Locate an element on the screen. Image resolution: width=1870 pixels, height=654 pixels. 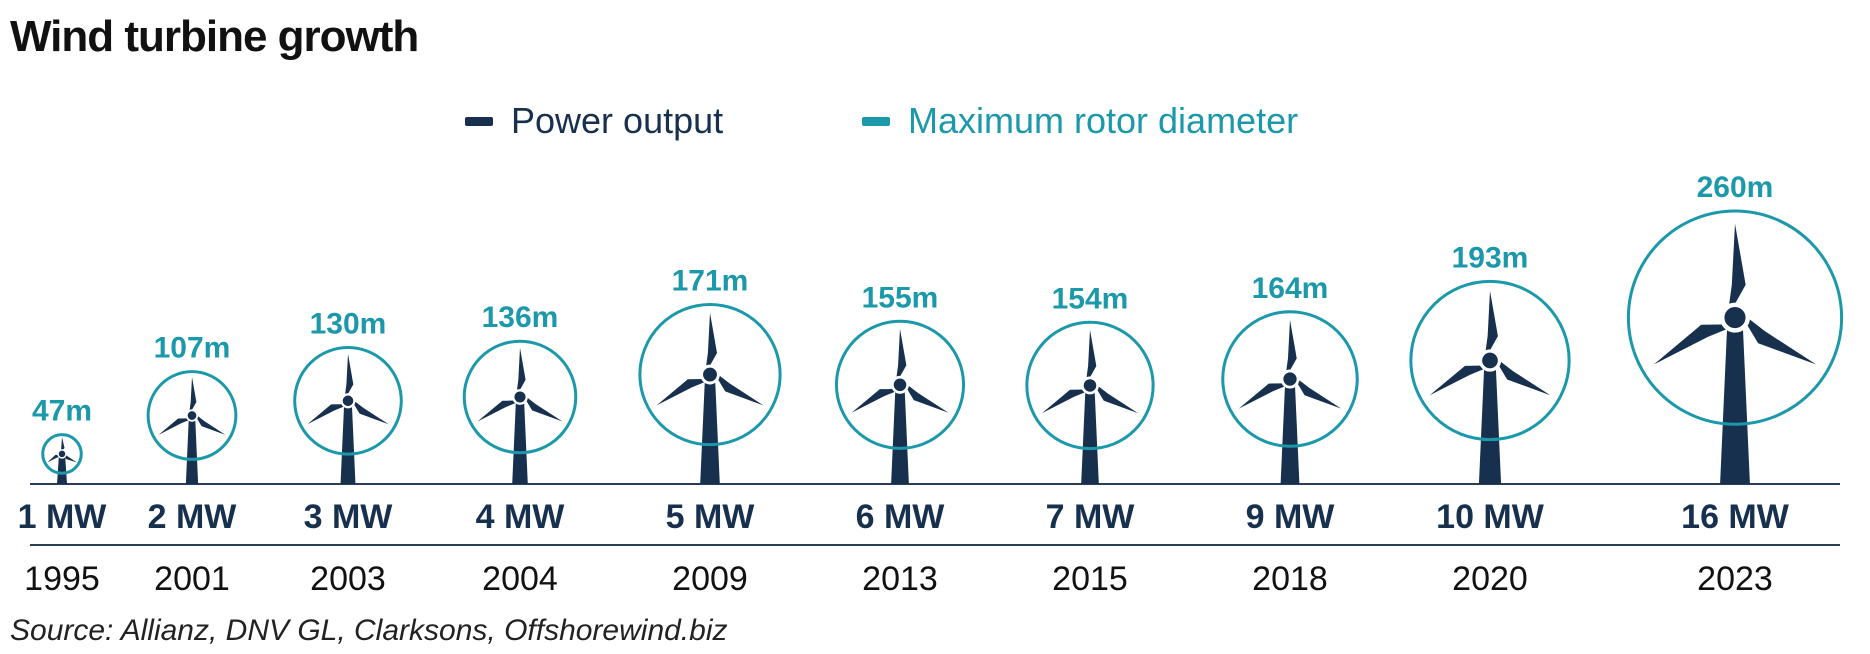
diameter-label-2015: 154m is located at coordinates (1090, 298).